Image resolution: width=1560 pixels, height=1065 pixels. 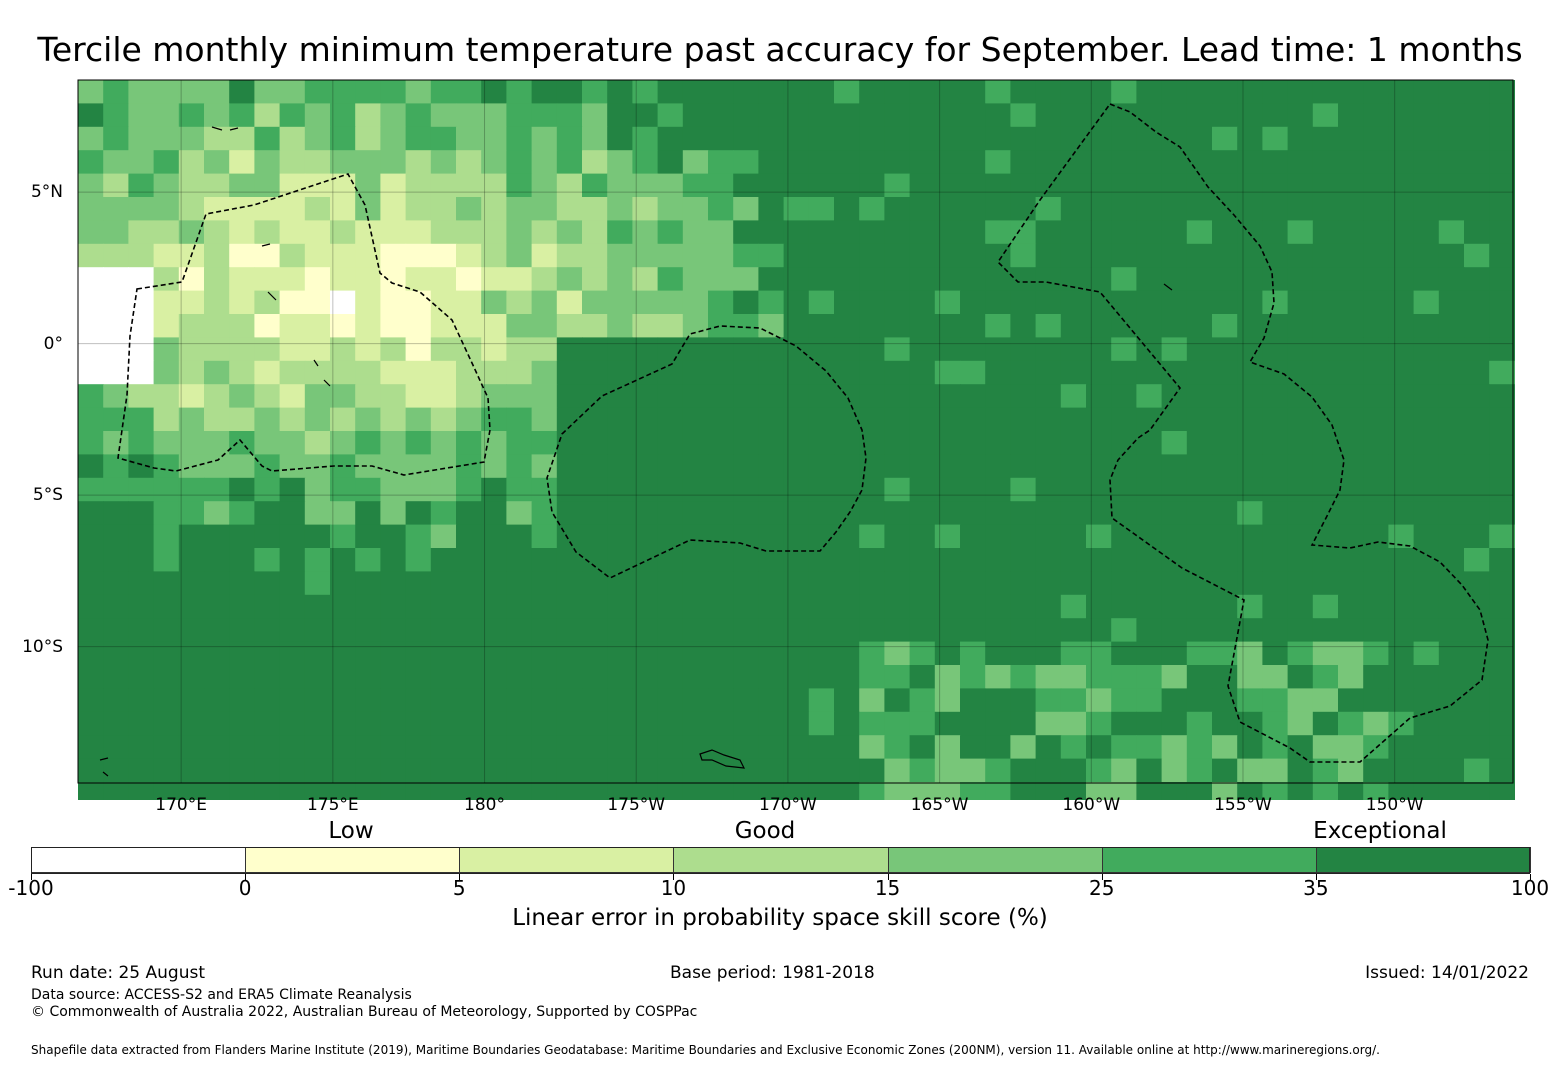 What do you see at coordinates (1530, 888) in the screenshot?
I see `colorbar-tick-label: 100` at bounding box center [1530, 888].